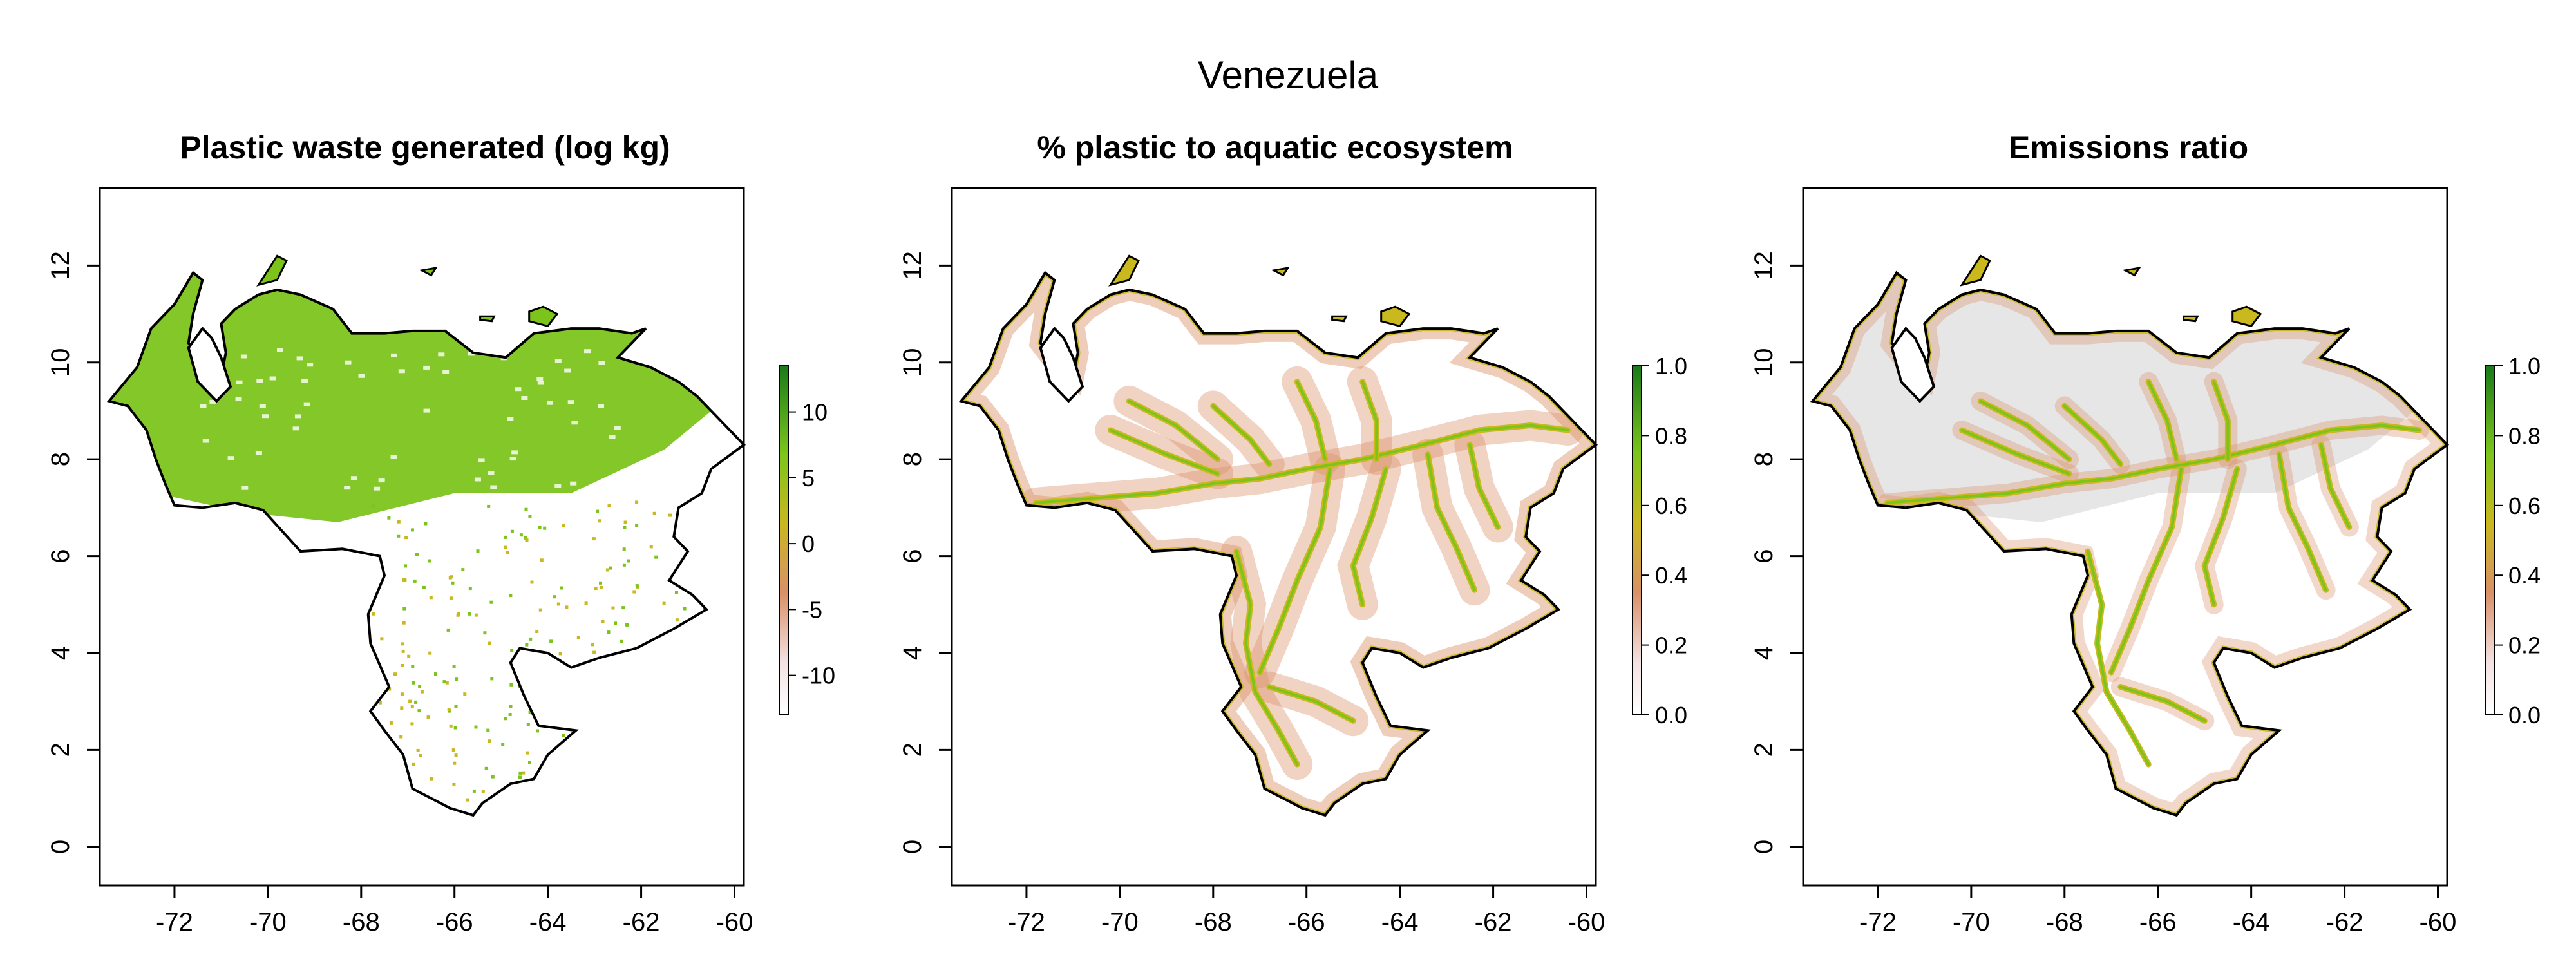  I want to click on x-tick-label: -64, so click(1400, 922).